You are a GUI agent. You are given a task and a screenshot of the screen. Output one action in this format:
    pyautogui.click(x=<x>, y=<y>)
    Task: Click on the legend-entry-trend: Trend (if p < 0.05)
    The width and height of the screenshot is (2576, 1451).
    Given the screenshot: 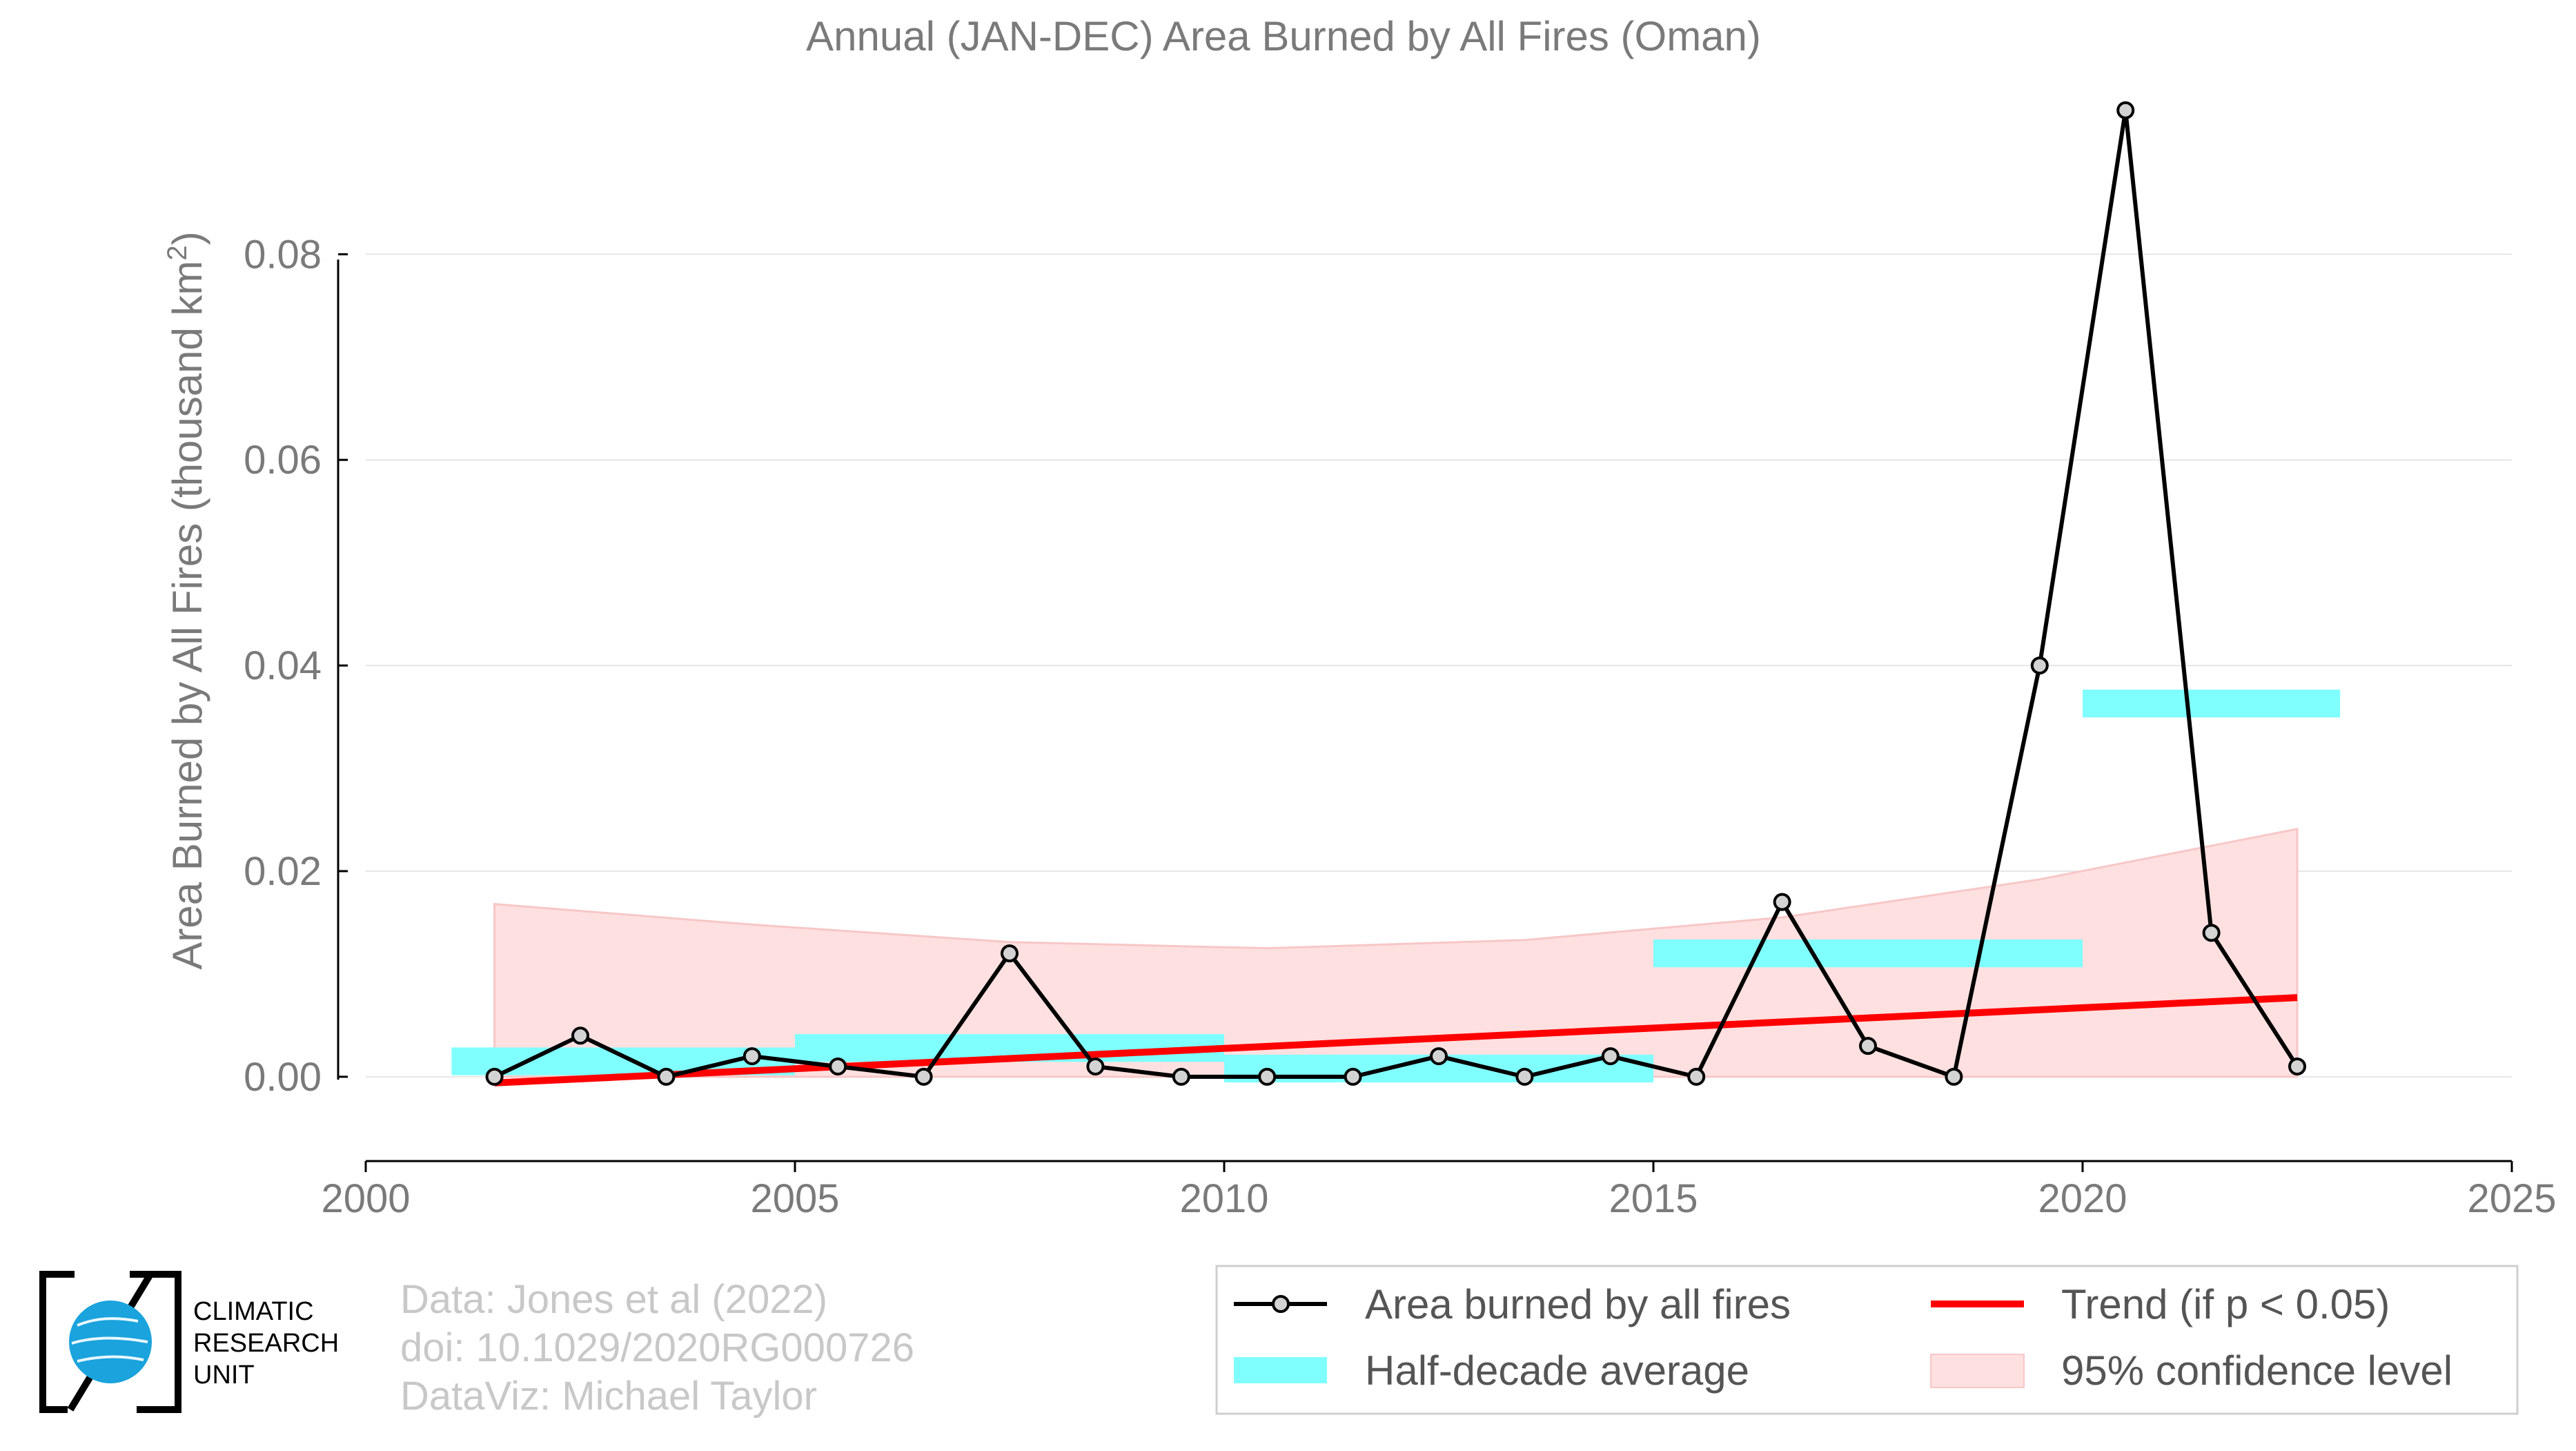 What is the action you would take?
    pyautogui.click(x=2160, y=1304)
    